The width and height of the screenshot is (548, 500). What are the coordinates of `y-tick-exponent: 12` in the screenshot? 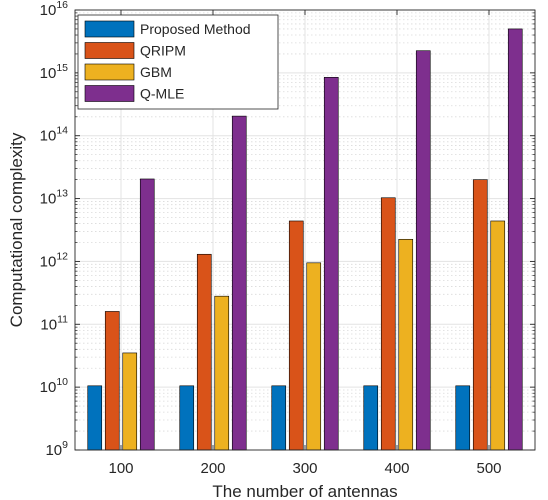 It's located at (62, 256).